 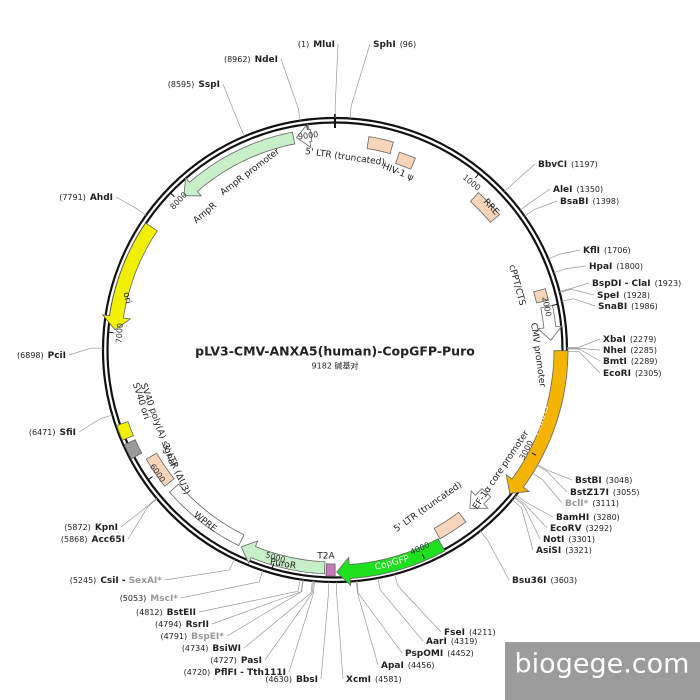 I want to click on site-label: BamHI (3280), so click(x=588, y=518).